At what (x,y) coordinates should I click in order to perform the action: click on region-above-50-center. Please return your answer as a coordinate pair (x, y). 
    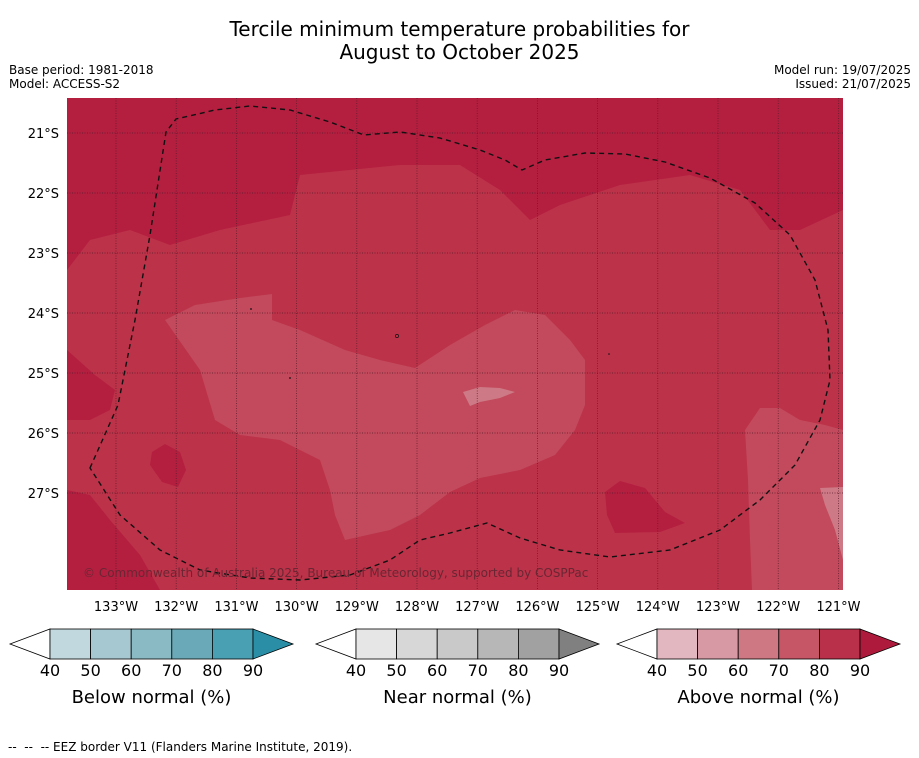
    Looking at the image, I should click on (489, 396).